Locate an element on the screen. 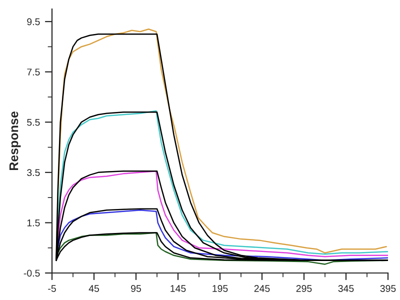  y-tick-label: -0.5 is located at coordinates (32, 273).